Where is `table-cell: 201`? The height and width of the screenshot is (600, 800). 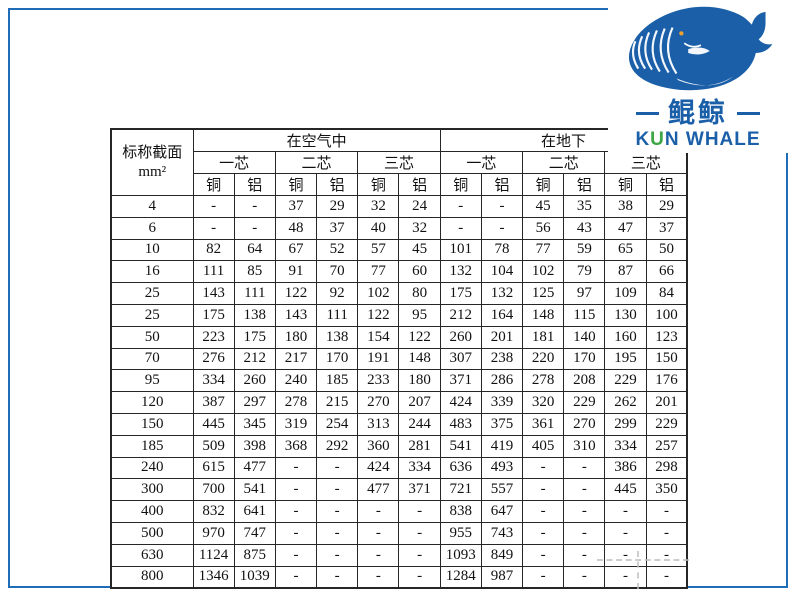
table-cell: 201 is located at coordinates (502, 337).